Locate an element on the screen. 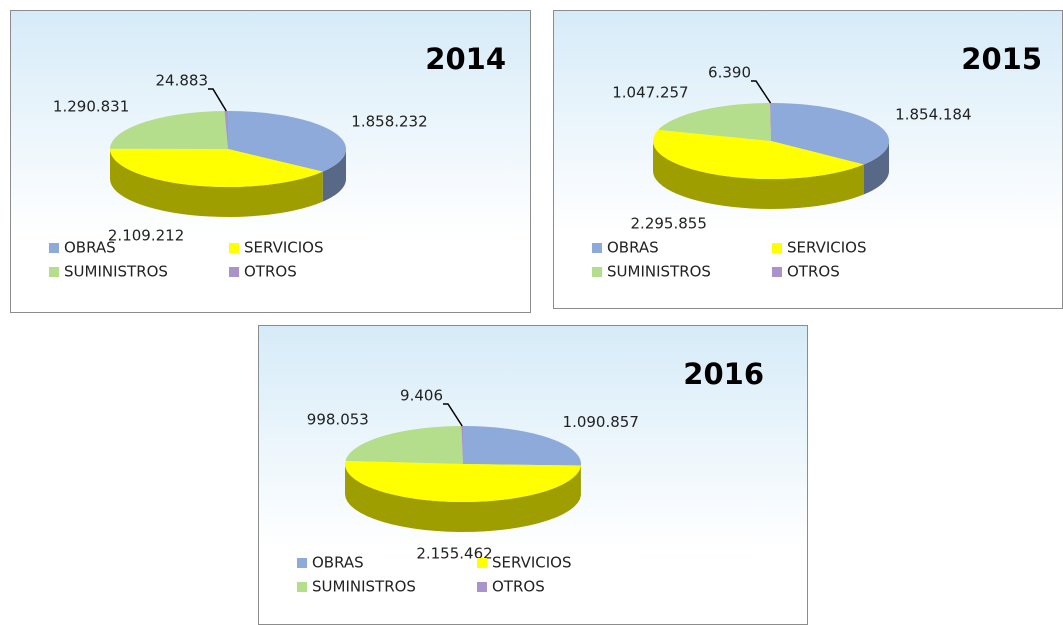  chart-title: 2016 is located at coordinates (723, 374).